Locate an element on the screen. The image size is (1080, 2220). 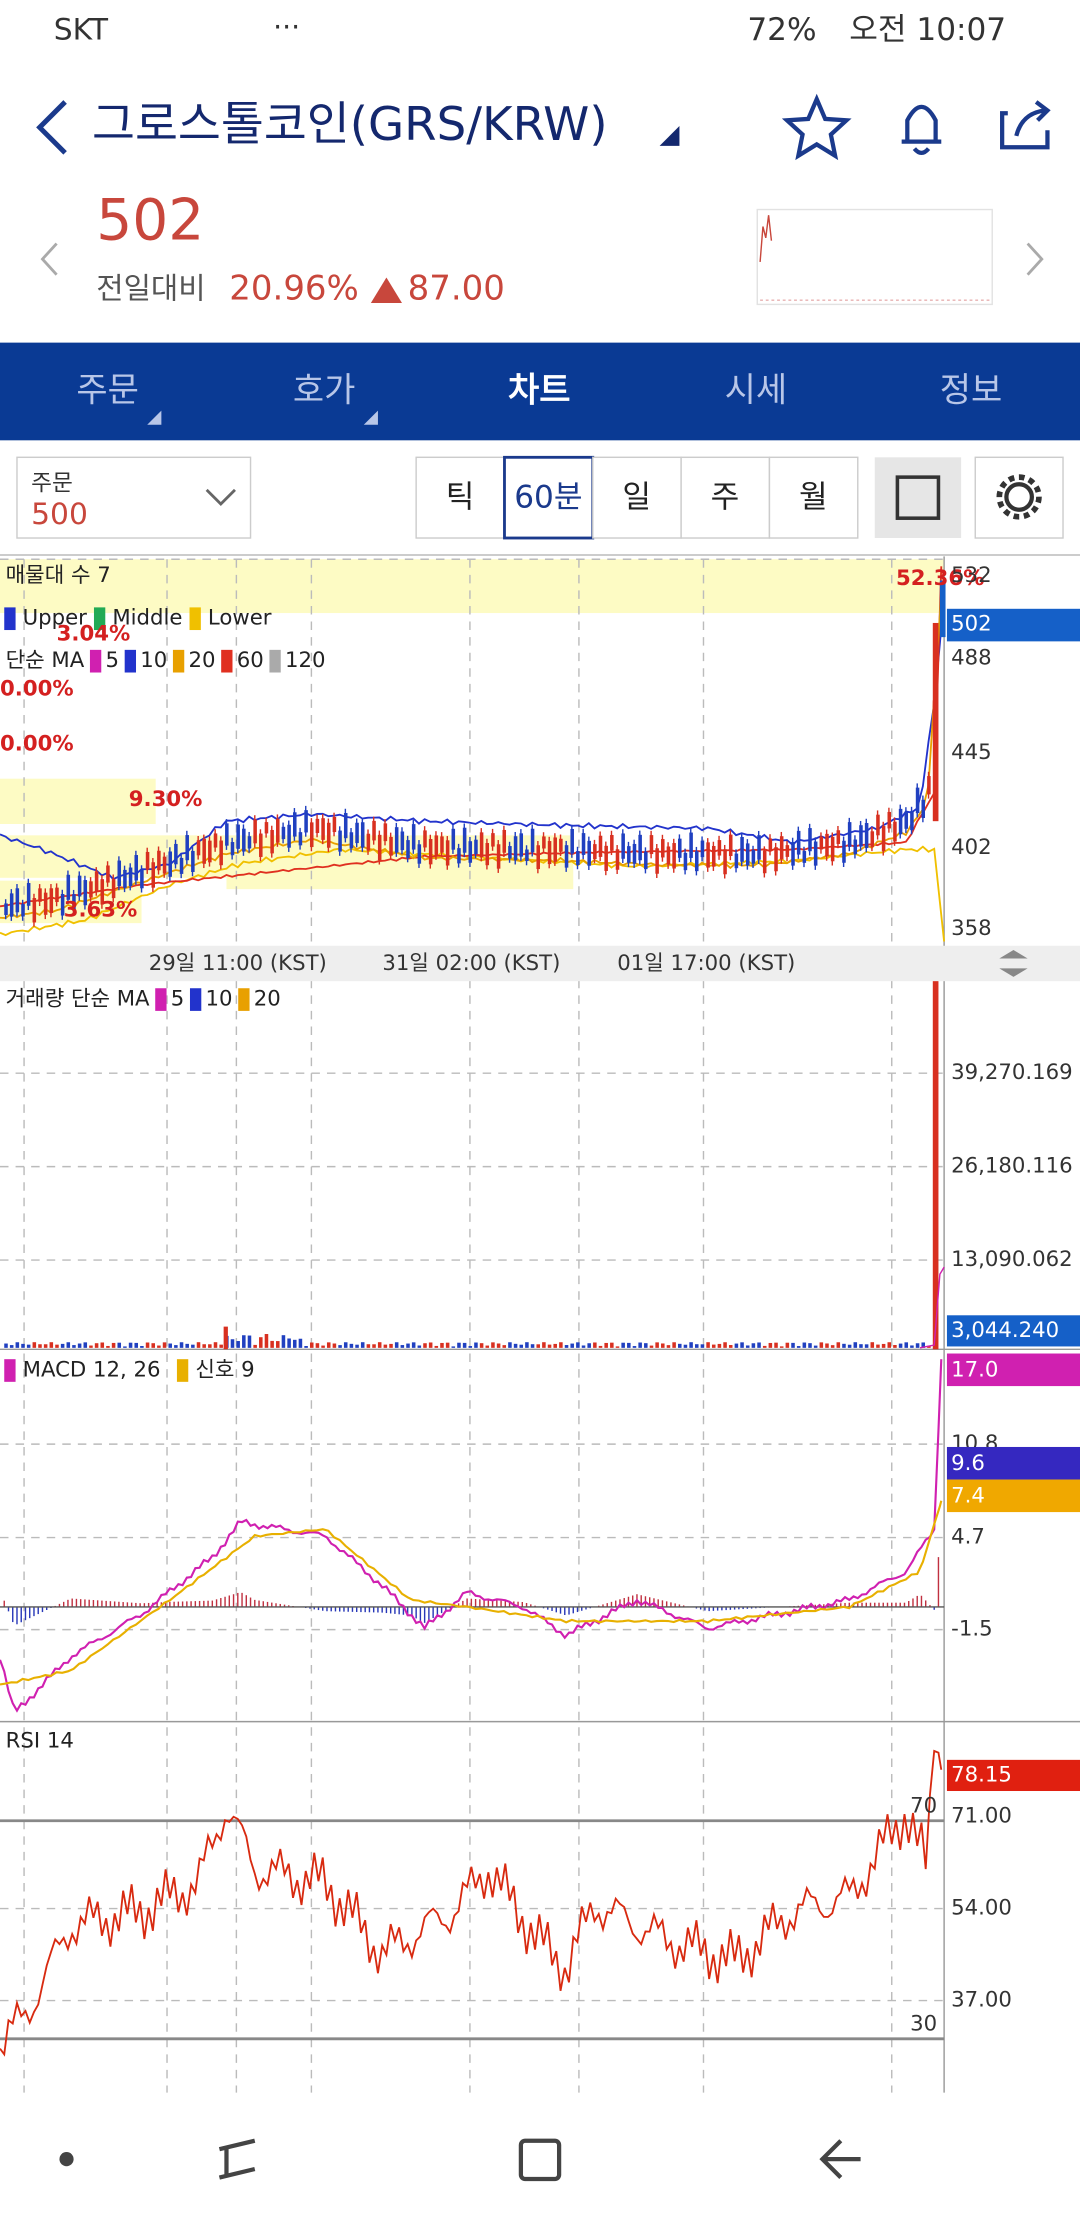
tab: 차트 is located at coordinates (539, 391).